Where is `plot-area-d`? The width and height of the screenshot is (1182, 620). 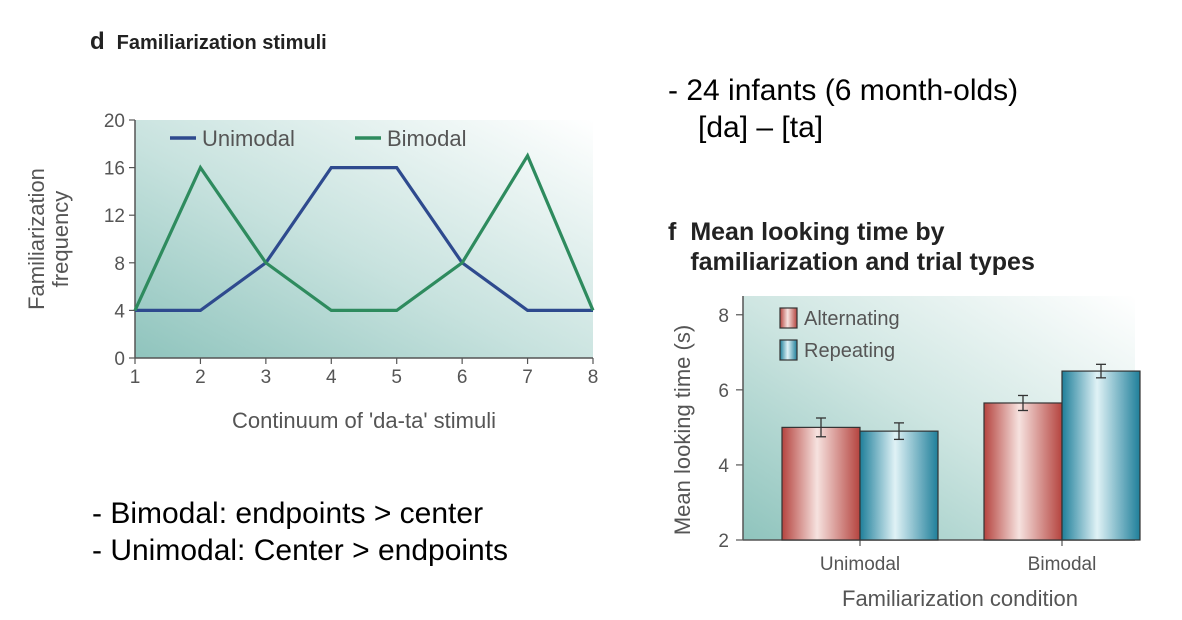 plot-area-d is located at coordinates (364, 239).